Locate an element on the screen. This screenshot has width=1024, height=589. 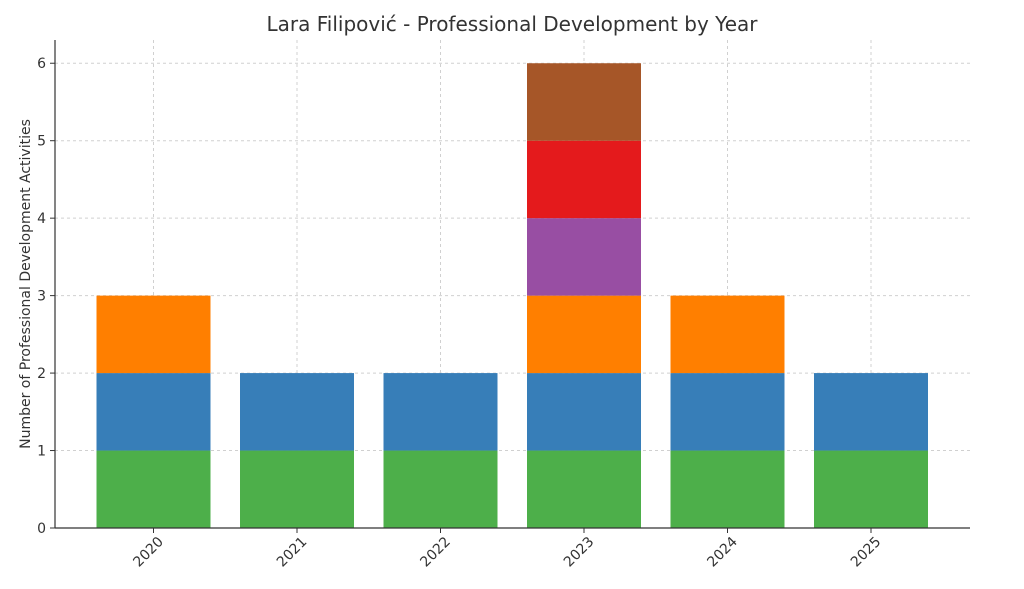
x-tick-label: 2020 is located at coordinates (148, 552).